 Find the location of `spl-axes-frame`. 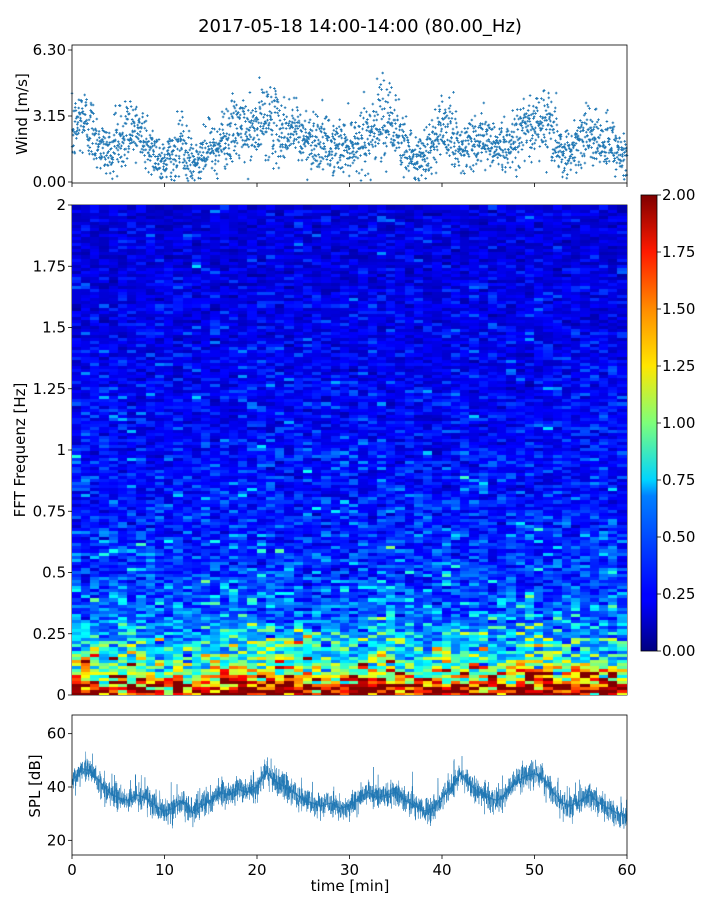

spl-axes-frame is located at coordinates (349, 785).